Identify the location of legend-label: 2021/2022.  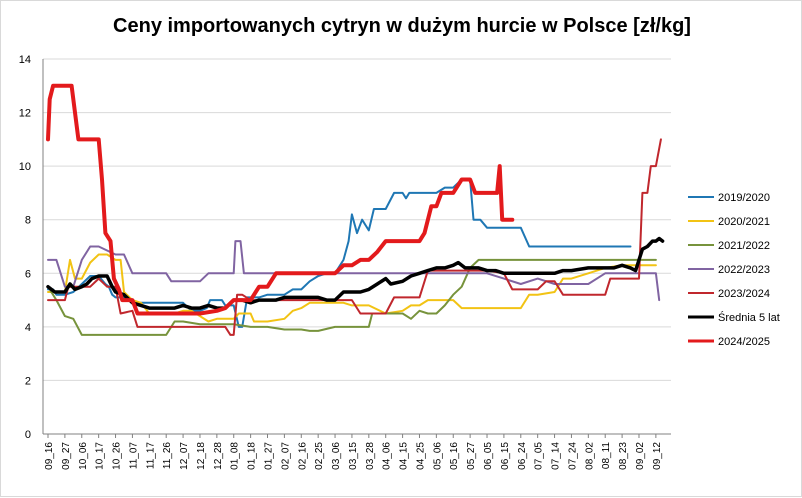
(744, 246).